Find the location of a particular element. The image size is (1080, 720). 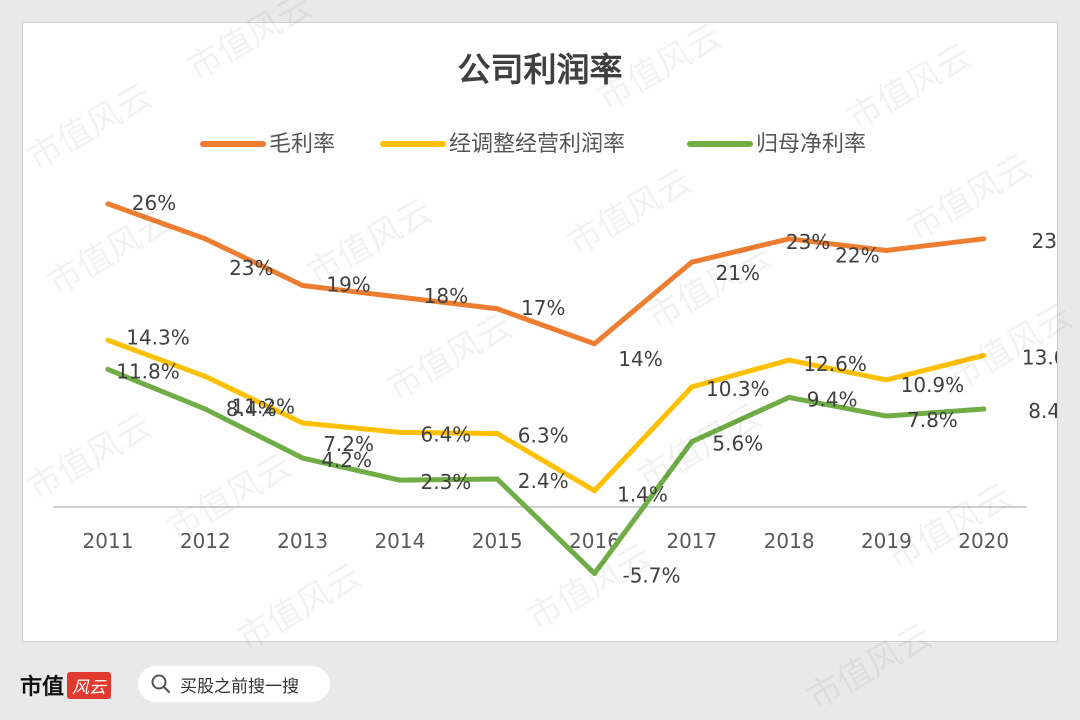

x-tick-label: 2018 is located at coordinates (789, 541).